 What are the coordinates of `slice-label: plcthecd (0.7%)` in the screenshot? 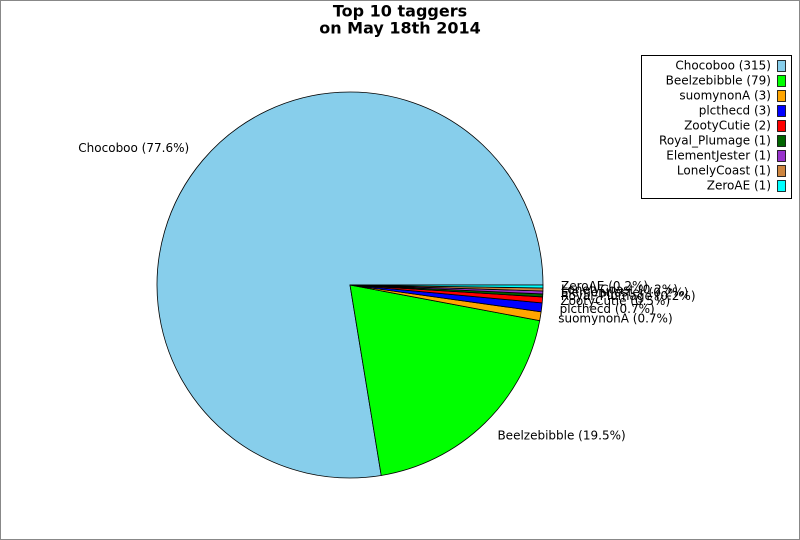 It's located at (607, 309).